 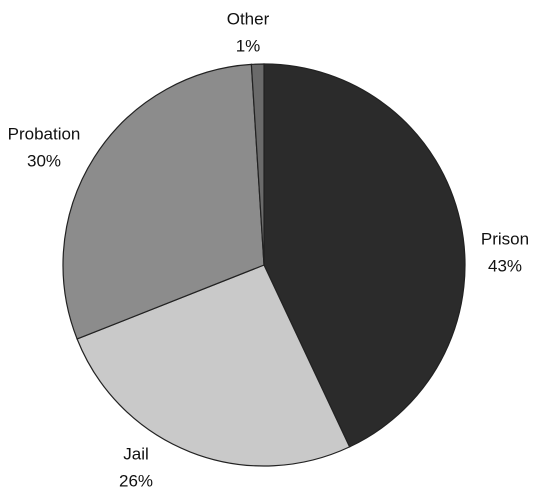 What do you see at coordinates (505, 265) in the screenshot?
I see `slice-value-label: 43%` at bounding box center [505, 265].